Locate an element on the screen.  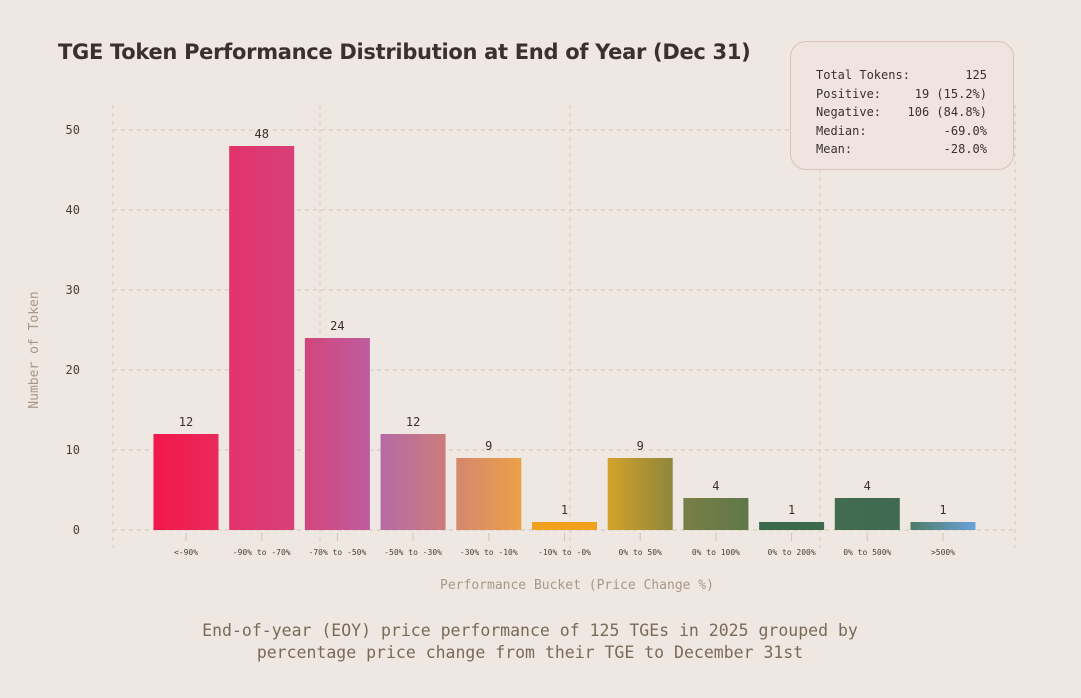
stat-row: Mean: -28.0% is located at coordinates (901, 149).